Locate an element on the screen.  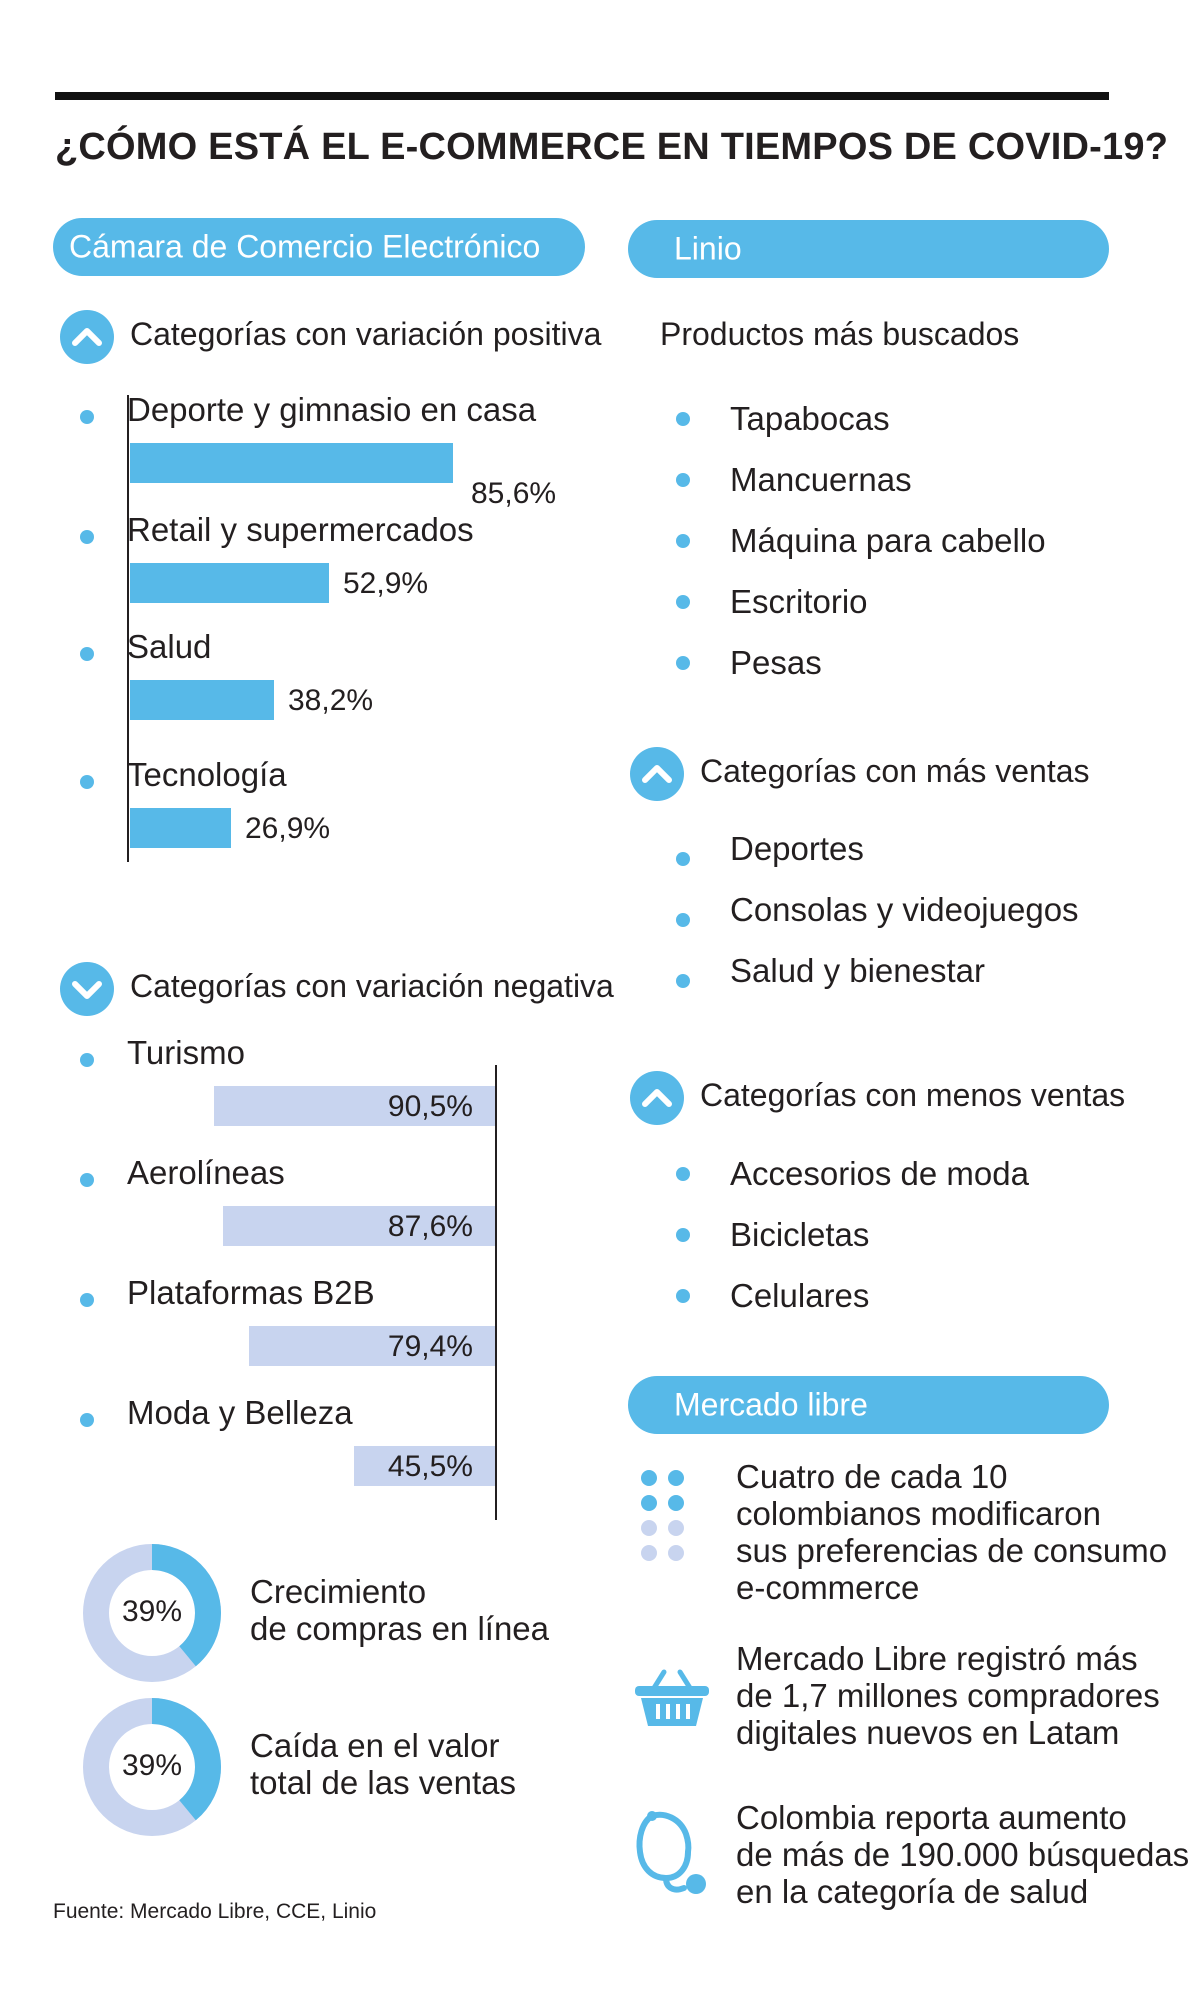
category-label: Tecnología is located at coordinates (207, 774).